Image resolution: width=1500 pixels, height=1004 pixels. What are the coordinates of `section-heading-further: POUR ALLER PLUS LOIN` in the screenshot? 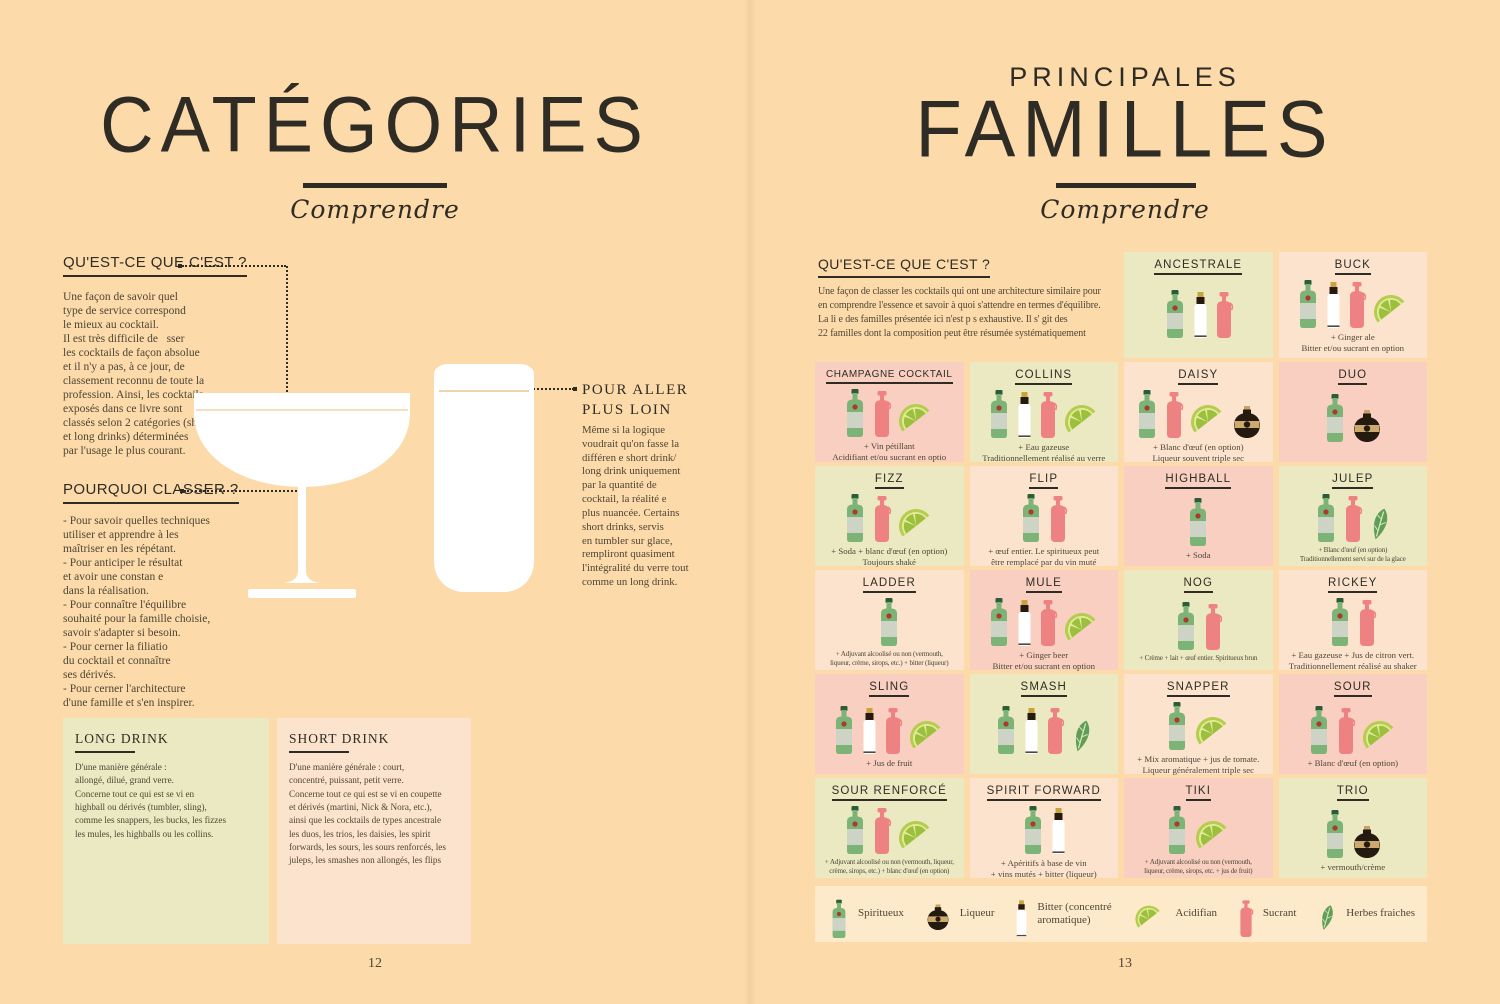 It's located at (635, 400).